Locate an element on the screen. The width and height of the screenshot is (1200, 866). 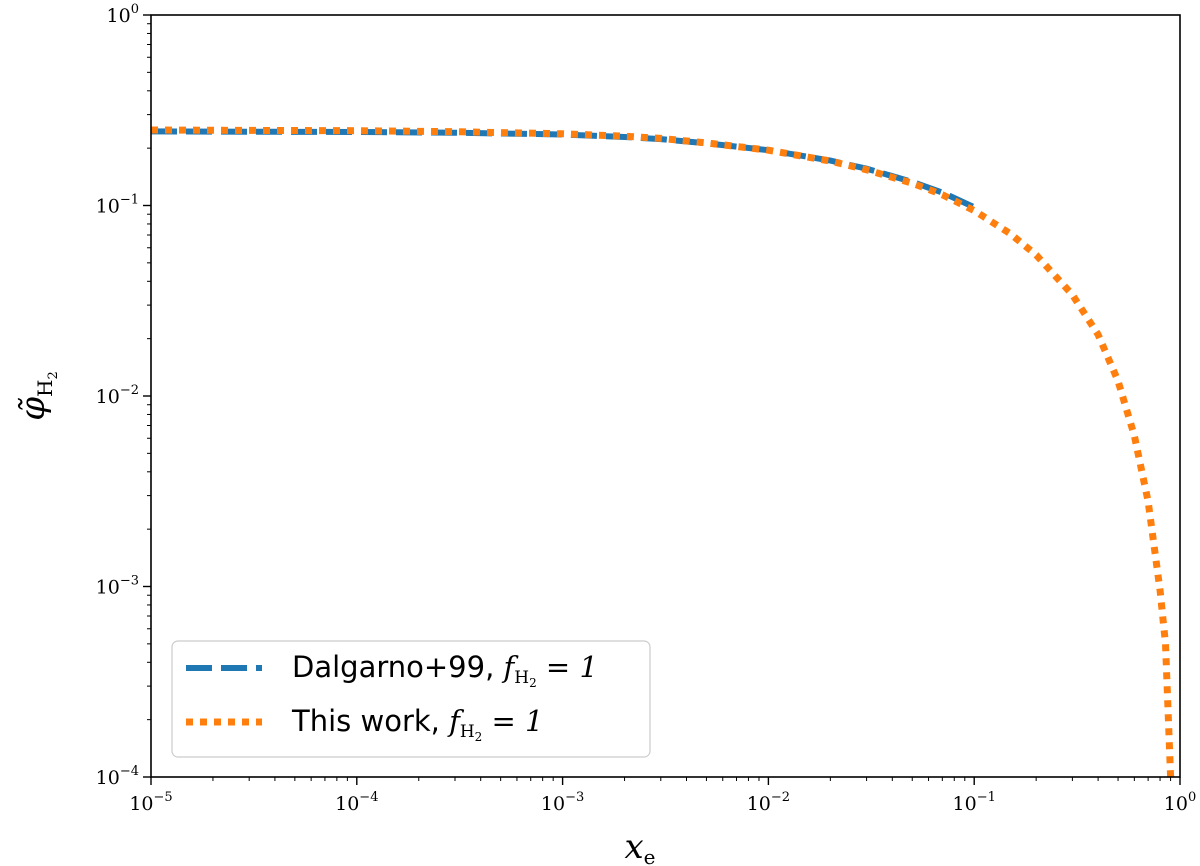
x-tick-label: 10⁻⁴ is located at coordinates (356, 802).